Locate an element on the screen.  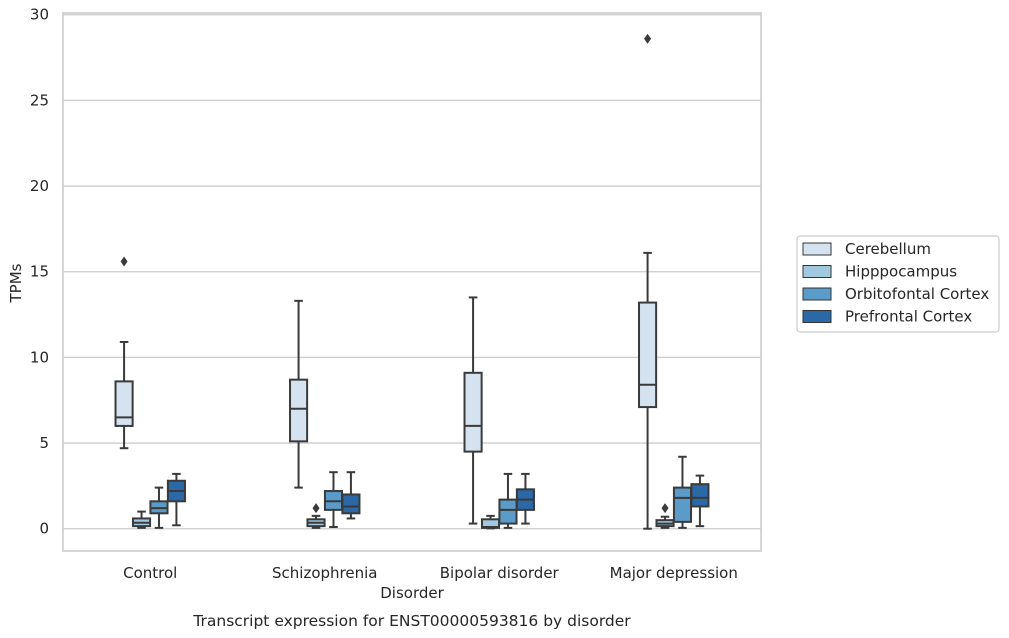
y-tick-label: 25 is located at coordinates (39, 100).